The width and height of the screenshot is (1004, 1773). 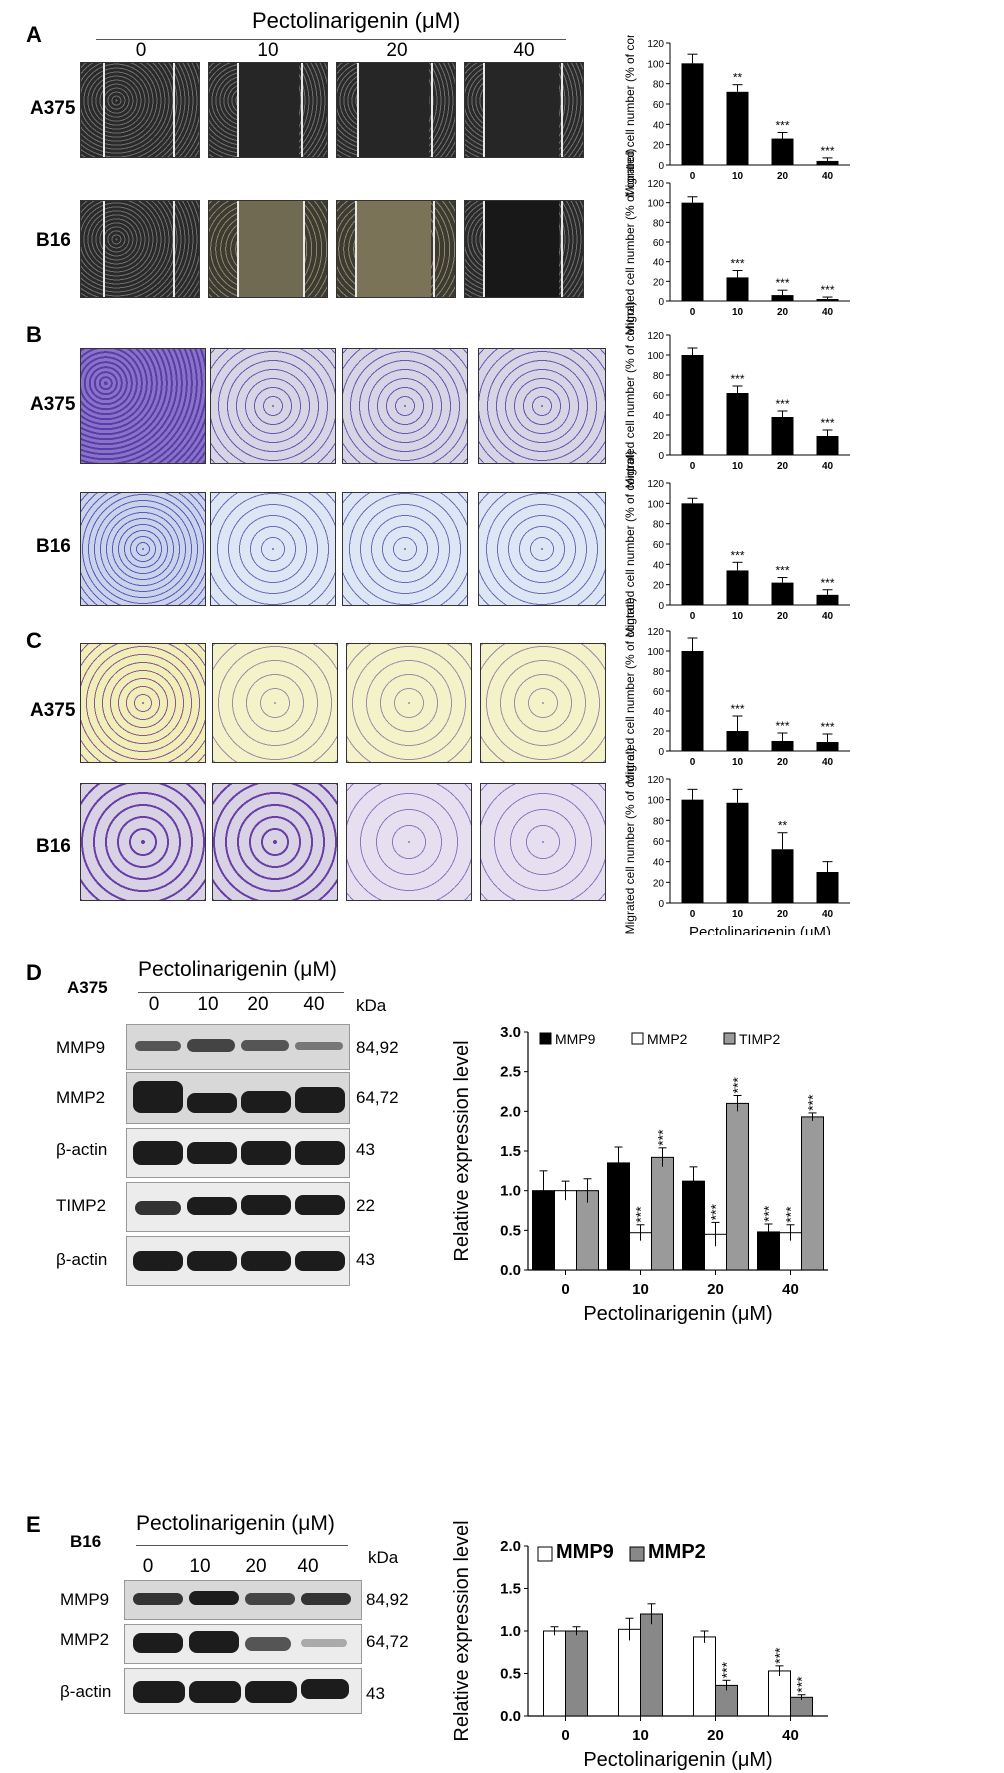 What do you see at coordinates (237, 969) in the screenshot?
I see `blot-d-title: Pectolinarigenin (μM)` at bounding box center [237, 969].